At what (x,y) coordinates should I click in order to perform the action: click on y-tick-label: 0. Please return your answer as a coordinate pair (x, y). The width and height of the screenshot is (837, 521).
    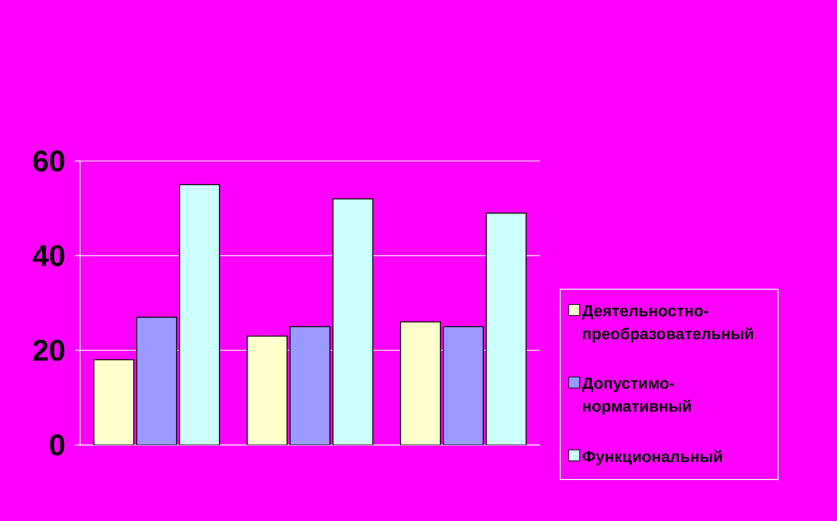
    Looking at the image, I should click on (57, 445).